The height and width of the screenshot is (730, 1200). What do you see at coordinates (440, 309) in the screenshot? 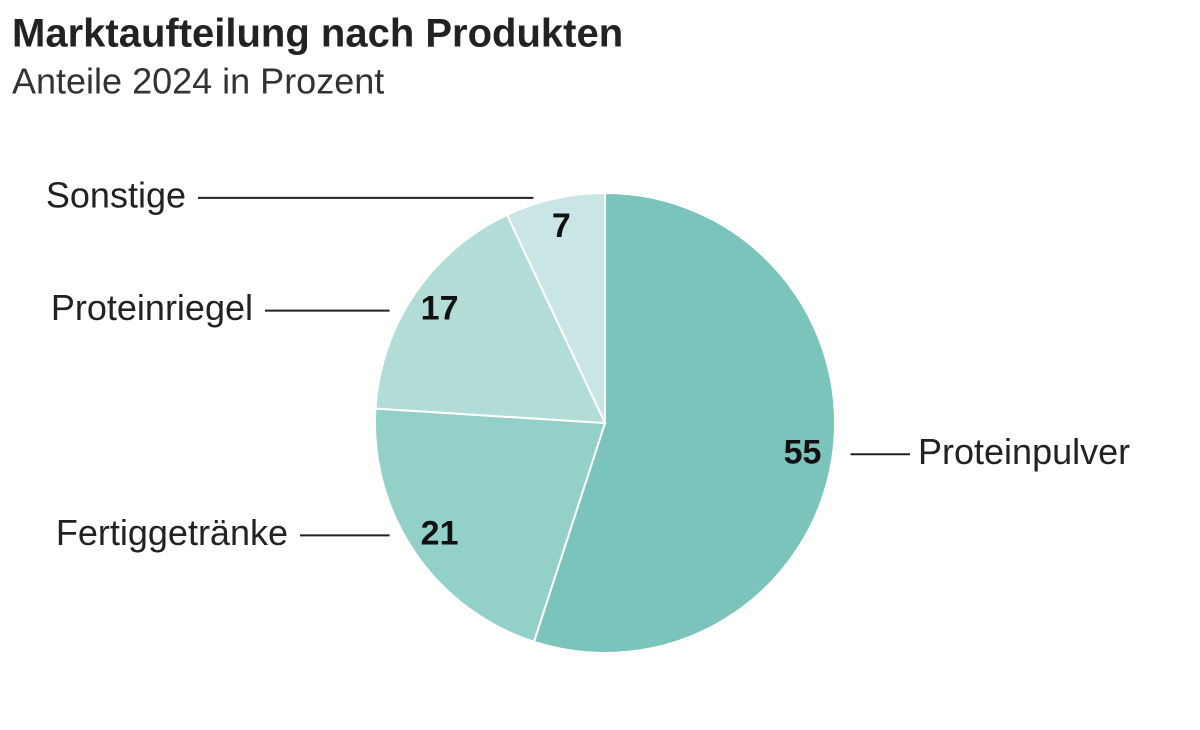
I see `value-label: 17` at bounding box center [440, 309].